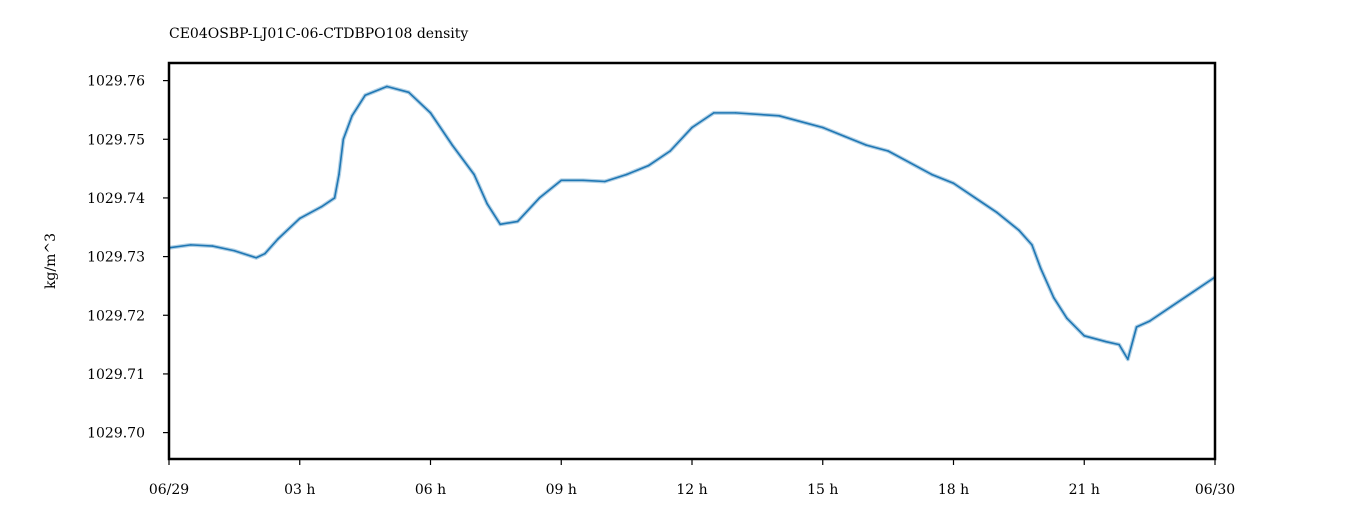 This screenshot has height=525, width=1350. Describe the element at coordinates (116, 375) in the screenshot. I see `y-tick-label: 1029.71` at that location.